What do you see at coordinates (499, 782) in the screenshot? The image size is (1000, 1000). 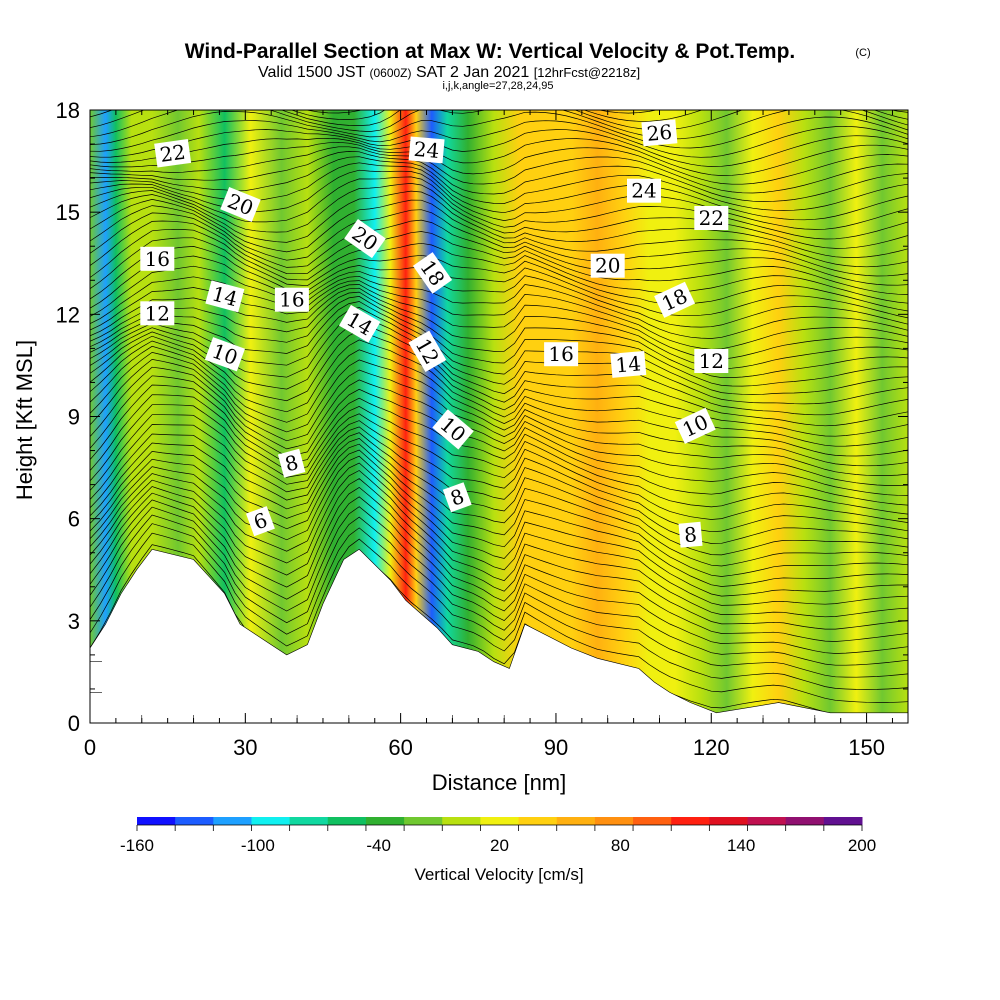 I see `x-axis-title: Distance [nm]` at bounding box center [499, 782].